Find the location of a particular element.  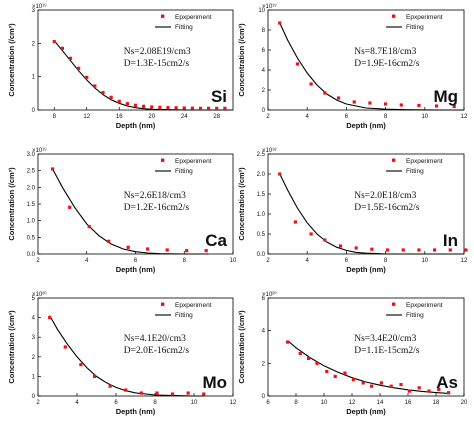

ns-annotation: Ns=2.08E19/cm3 is located at coordinates (157, 52).